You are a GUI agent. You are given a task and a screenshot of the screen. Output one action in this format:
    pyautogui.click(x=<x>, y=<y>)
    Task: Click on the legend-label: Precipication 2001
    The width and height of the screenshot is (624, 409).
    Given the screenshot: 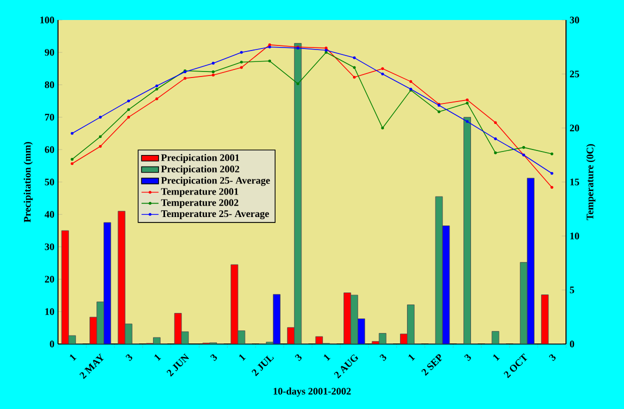 What is the action you would take?
    pyautogui.click(x=200, y=159)
    